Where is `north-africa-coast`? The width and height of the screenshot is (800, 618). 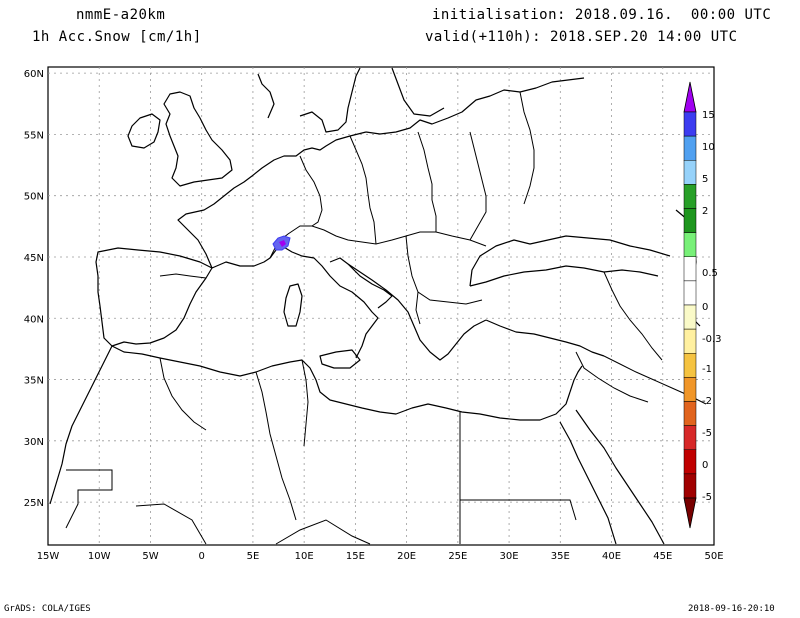 north-africa-coast is located at coordinates (341, 383).